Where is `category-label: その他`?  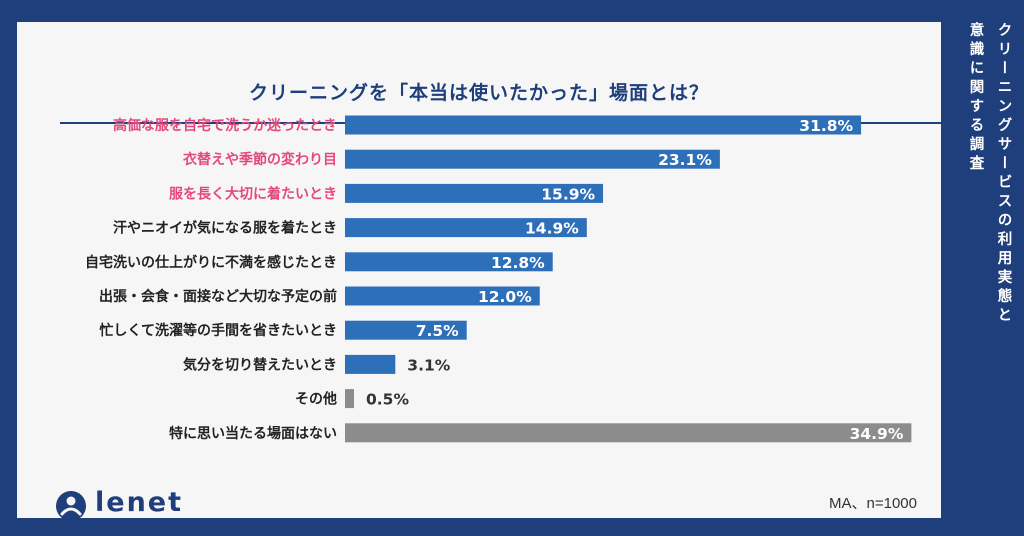 category-label: その他 is located at coordinates (316, 399).